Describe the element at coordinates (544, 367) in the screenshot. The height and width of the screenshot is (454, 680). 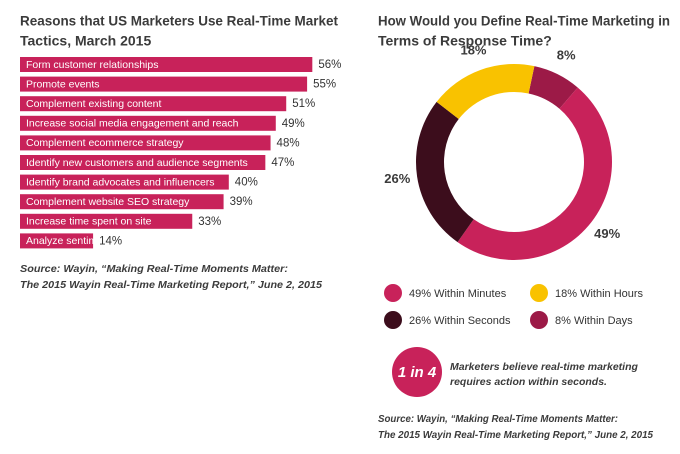
I see `callout-text: Marketers believe real-time marketing` at that location.